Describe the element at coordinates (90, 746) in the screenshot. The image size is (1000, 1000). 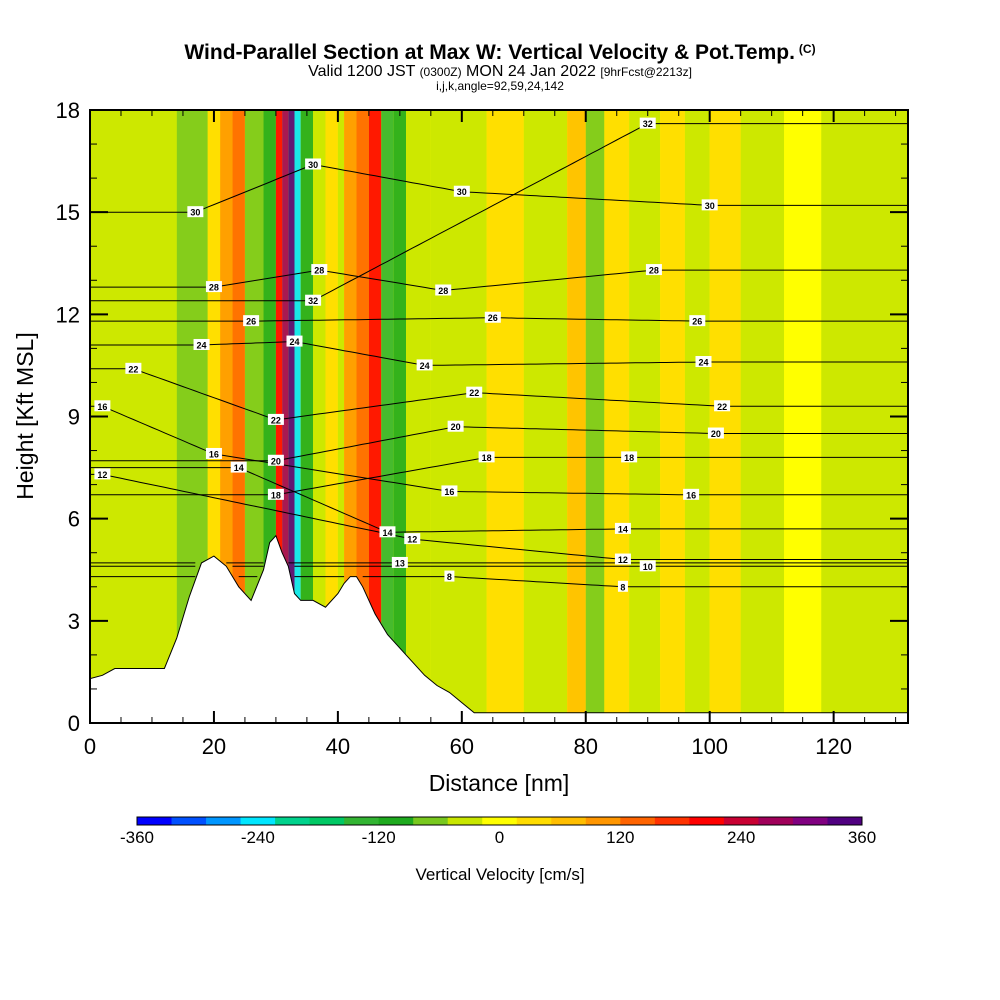
I see `x-tick-label: 0` at that location.